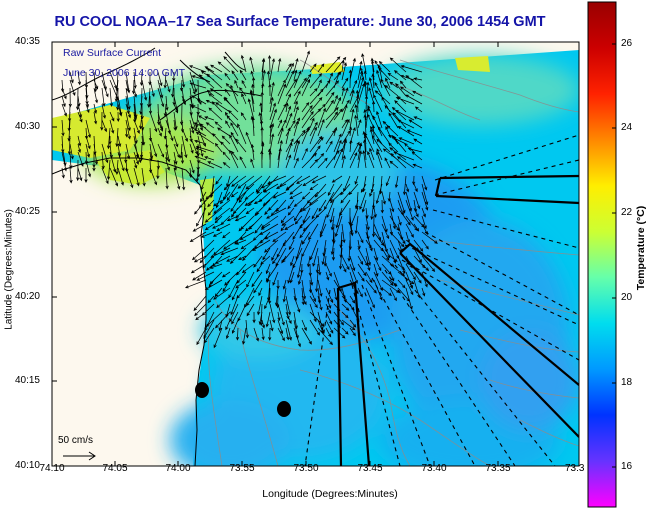 Image resolution: width=651 pixels, height=511 pixels. What do you see at coordinates (27, 41) in the screenshot?
I see `y-tick-label: 40:35` at bounding box center [27, 41].